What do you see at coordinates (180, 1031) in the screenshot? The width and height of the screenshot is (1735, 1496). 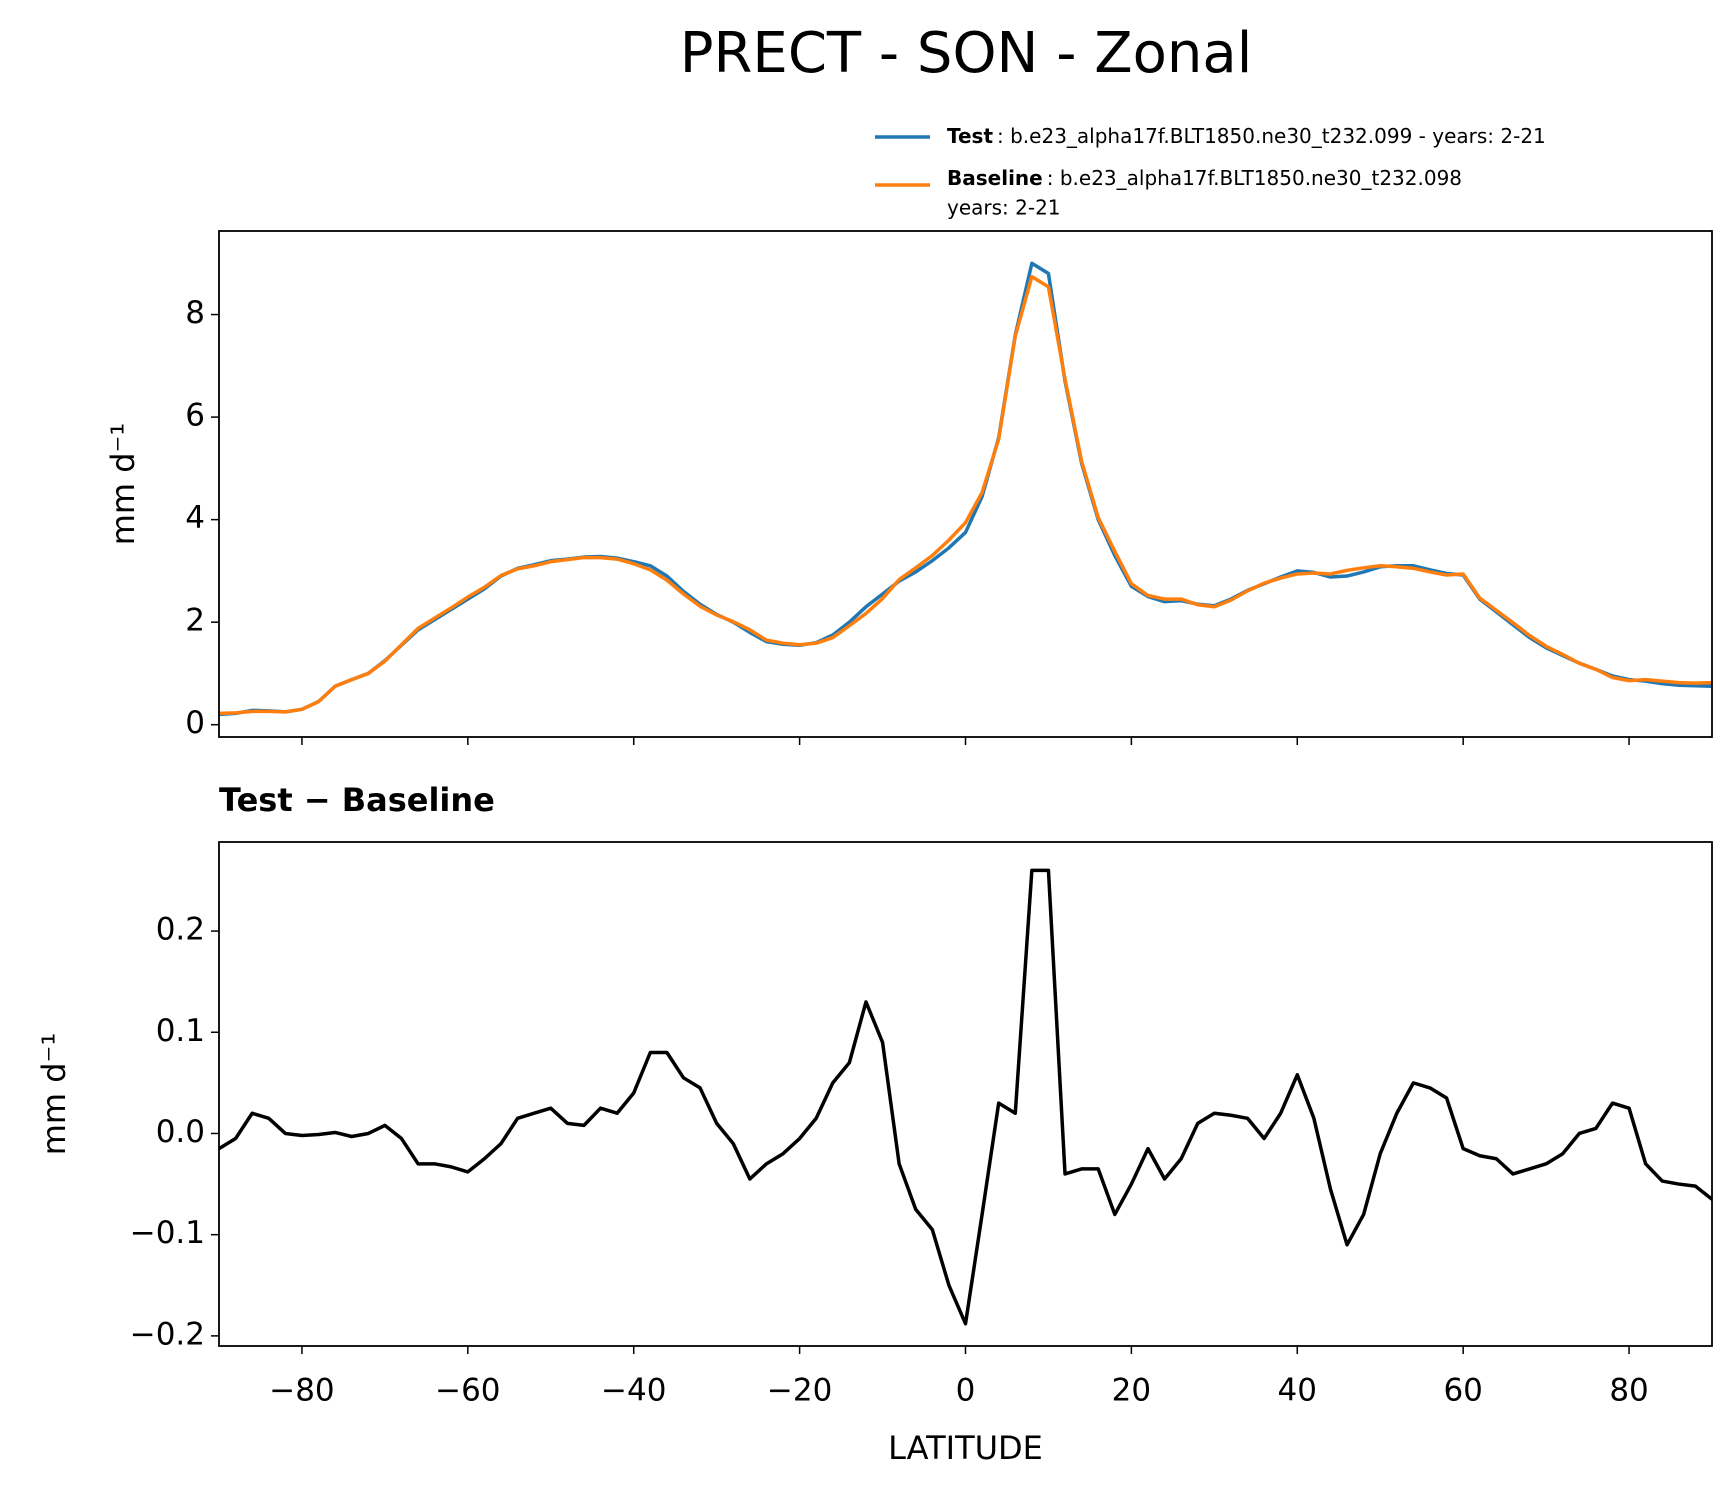 I see `y-tick-label: 0.1` at bounding box center [180, 1031].